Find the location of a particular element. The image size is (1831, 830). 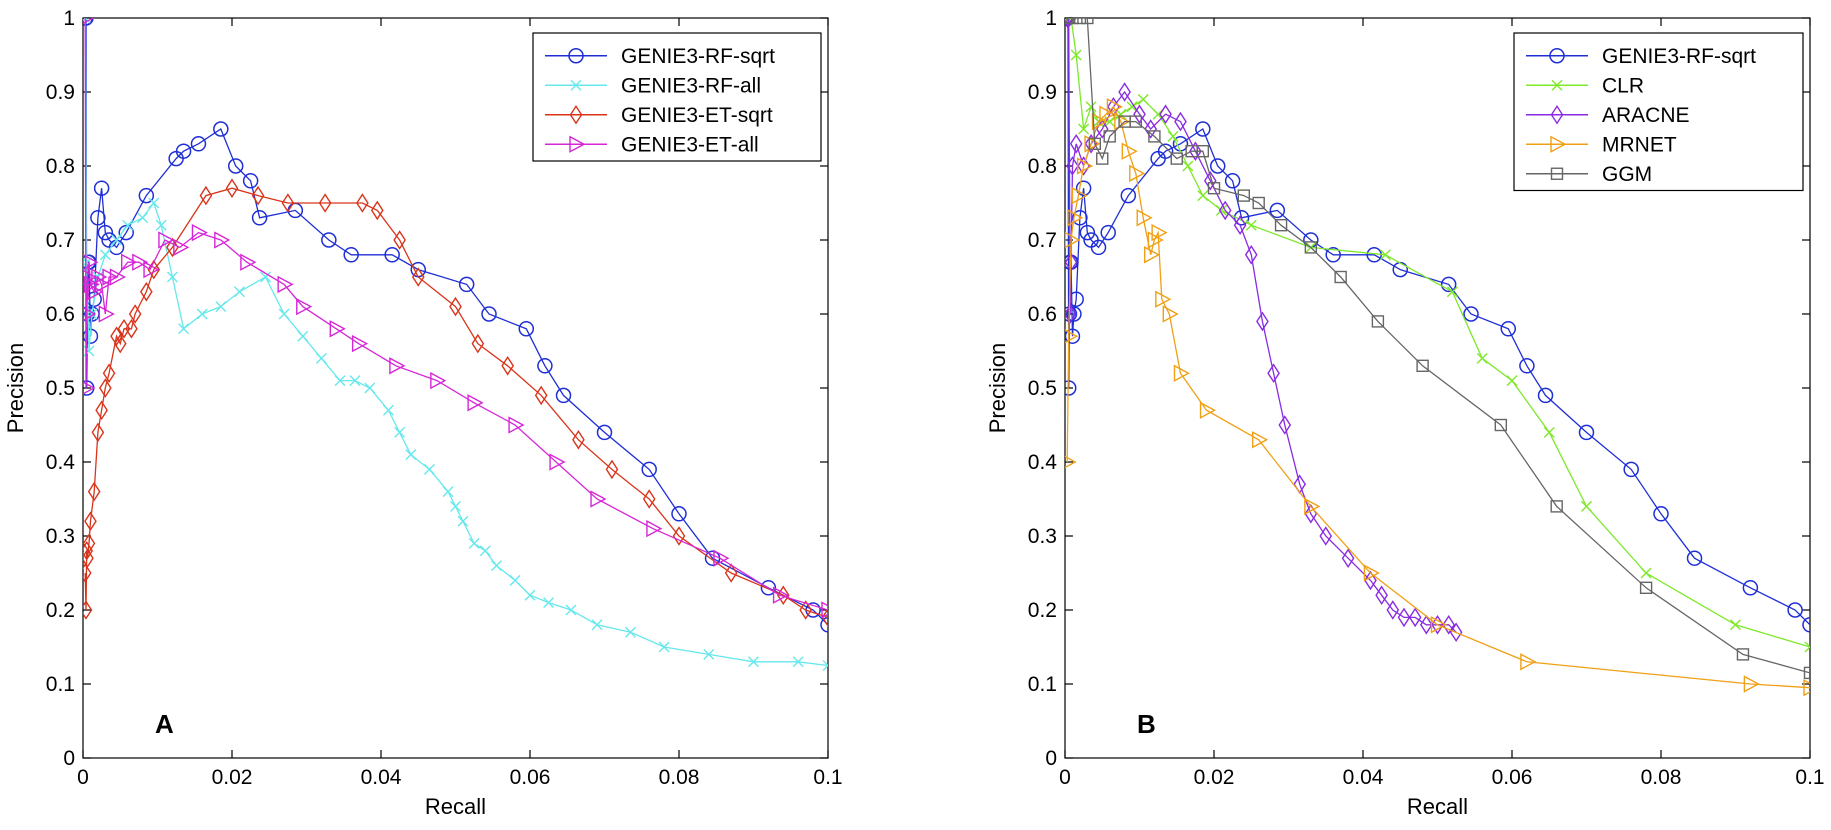

panel-a-ytick-label: 0.3 is located at coordinates (60, 536).